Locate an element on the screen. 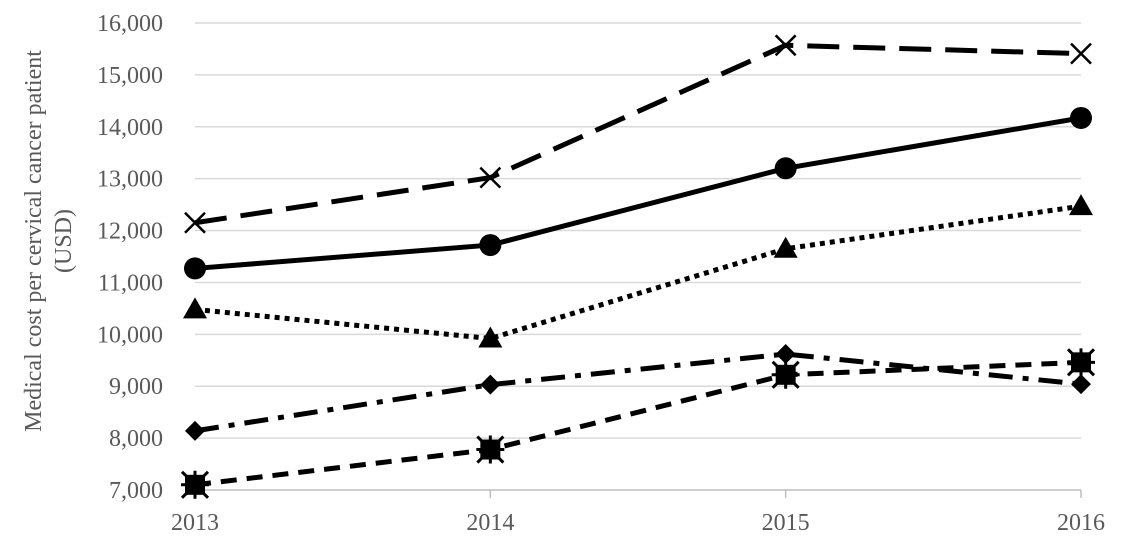 This screenshot has height=544, width=1121. y-tick-label: 11,000 is located at coordinates (130, 283).